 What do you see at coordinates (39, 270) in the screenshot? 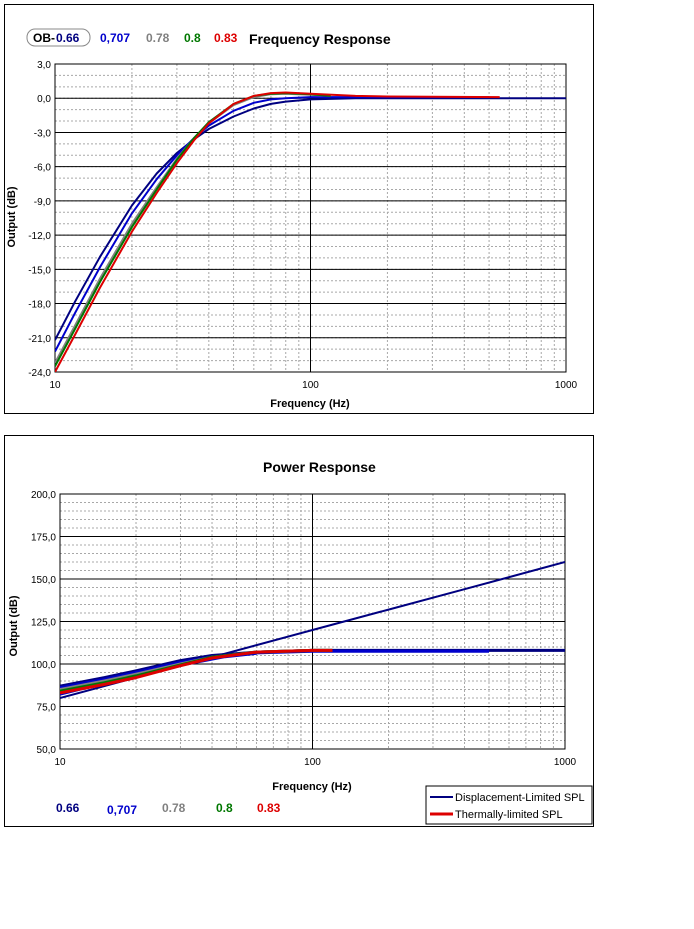
I see `y-tick-label: -15,0` at bounding box center [39, 270].